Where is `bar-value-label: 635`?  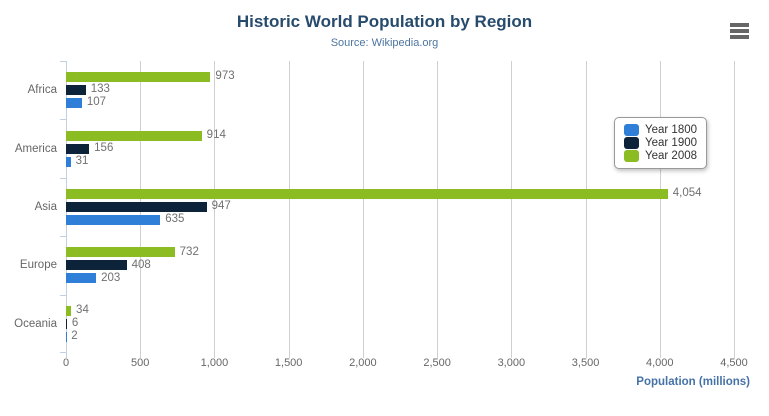
bar-value-label: 635 is located at coordinates (175, 219).